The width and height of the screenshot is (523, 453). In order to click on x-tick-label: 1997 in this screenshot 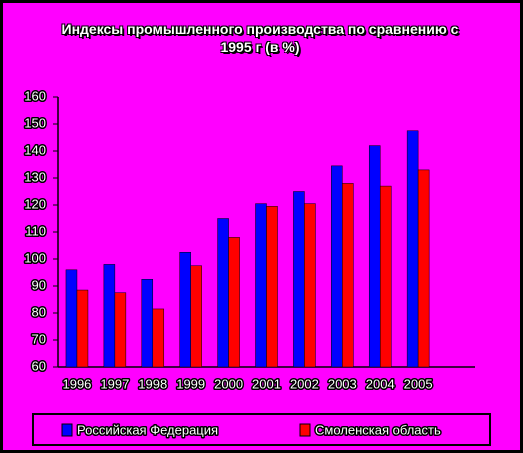, I will do `click(114, 383)`.